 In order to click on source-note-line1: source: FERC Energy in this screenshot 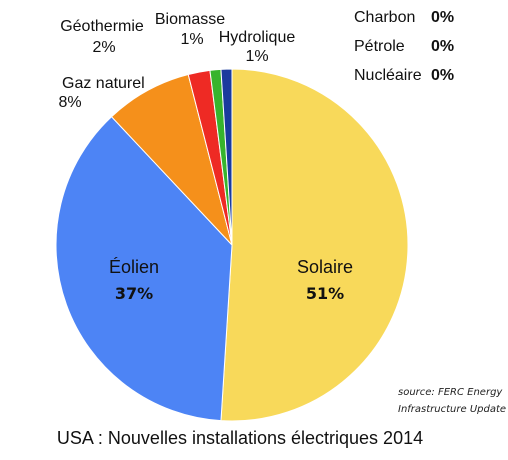, I will do `click(450, 392)`.